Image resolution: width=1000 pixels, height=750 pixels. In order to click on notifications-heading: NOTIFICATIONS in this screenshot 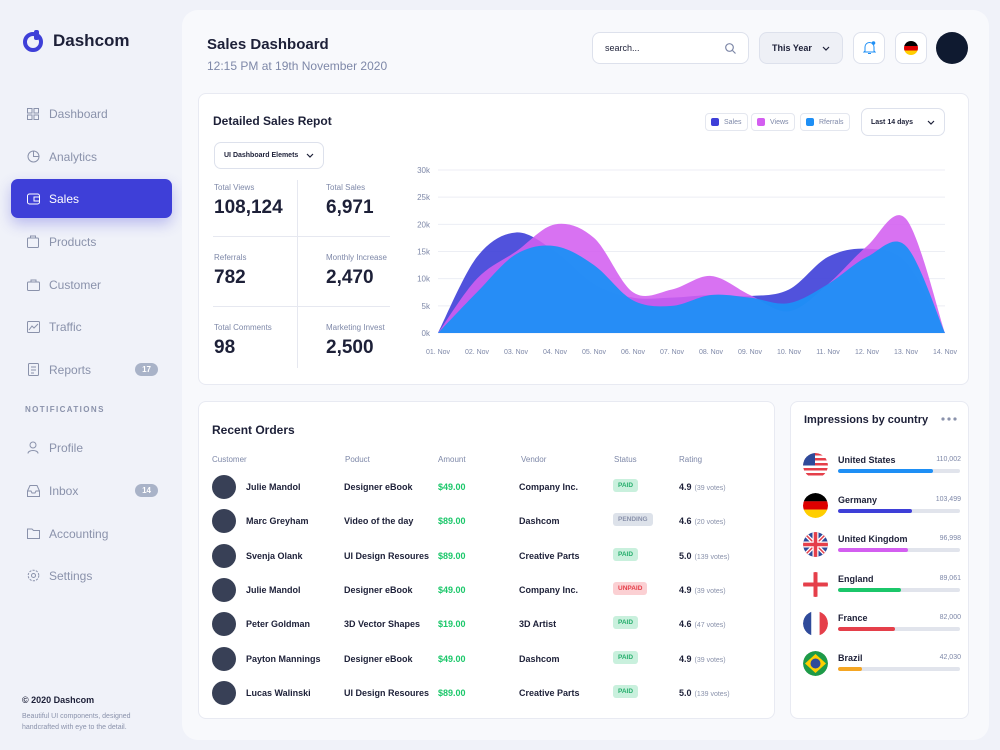, I will do `click(65, 409)`.